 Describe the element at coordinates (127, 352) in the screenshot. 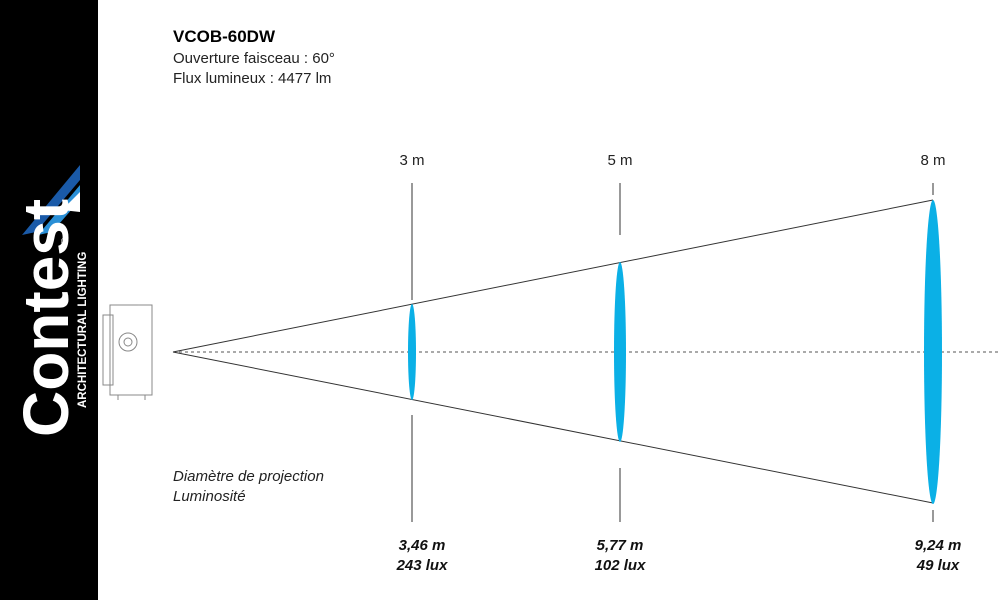

I see `projector` at that location.